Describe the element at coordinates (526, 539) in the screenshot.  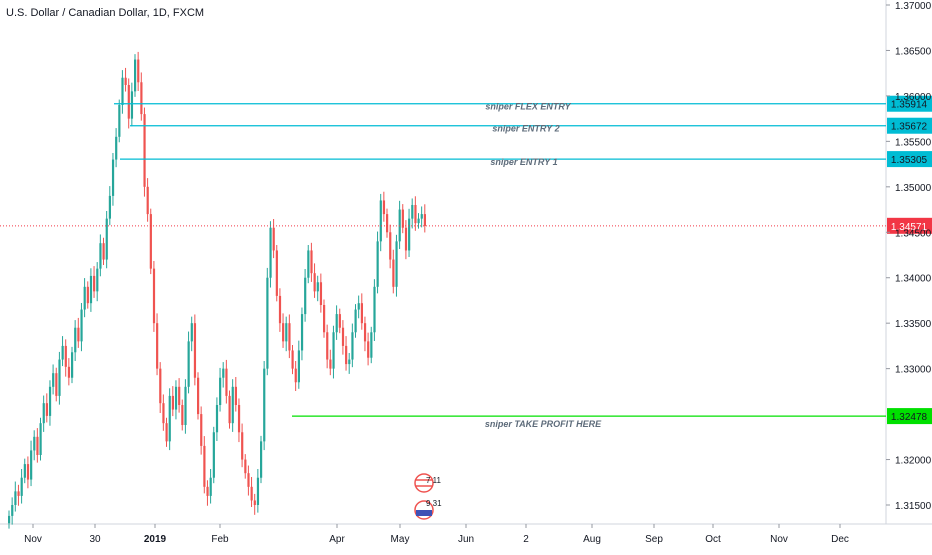
I see `time-tick-label: 2` at that location.